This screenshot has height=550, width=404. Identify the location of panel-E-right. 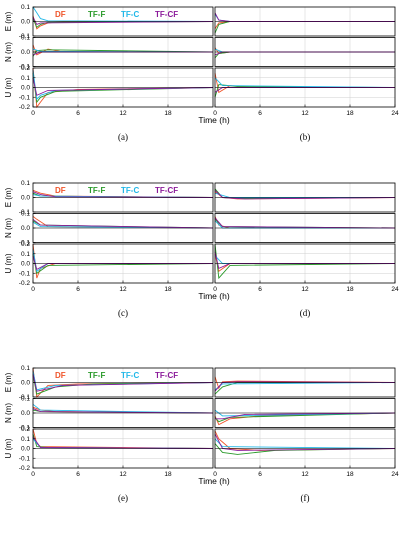
(305, 382).